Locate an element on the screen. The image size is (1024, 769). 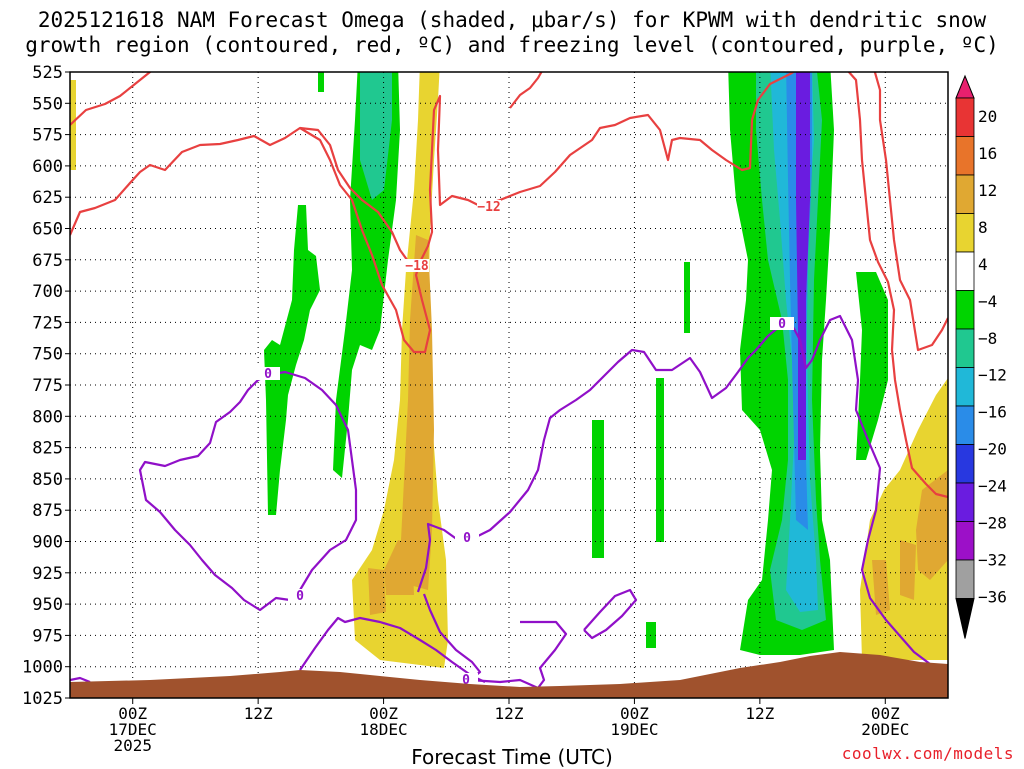
contour-label-zero-d: 0 is located at coordinates (466, 680).